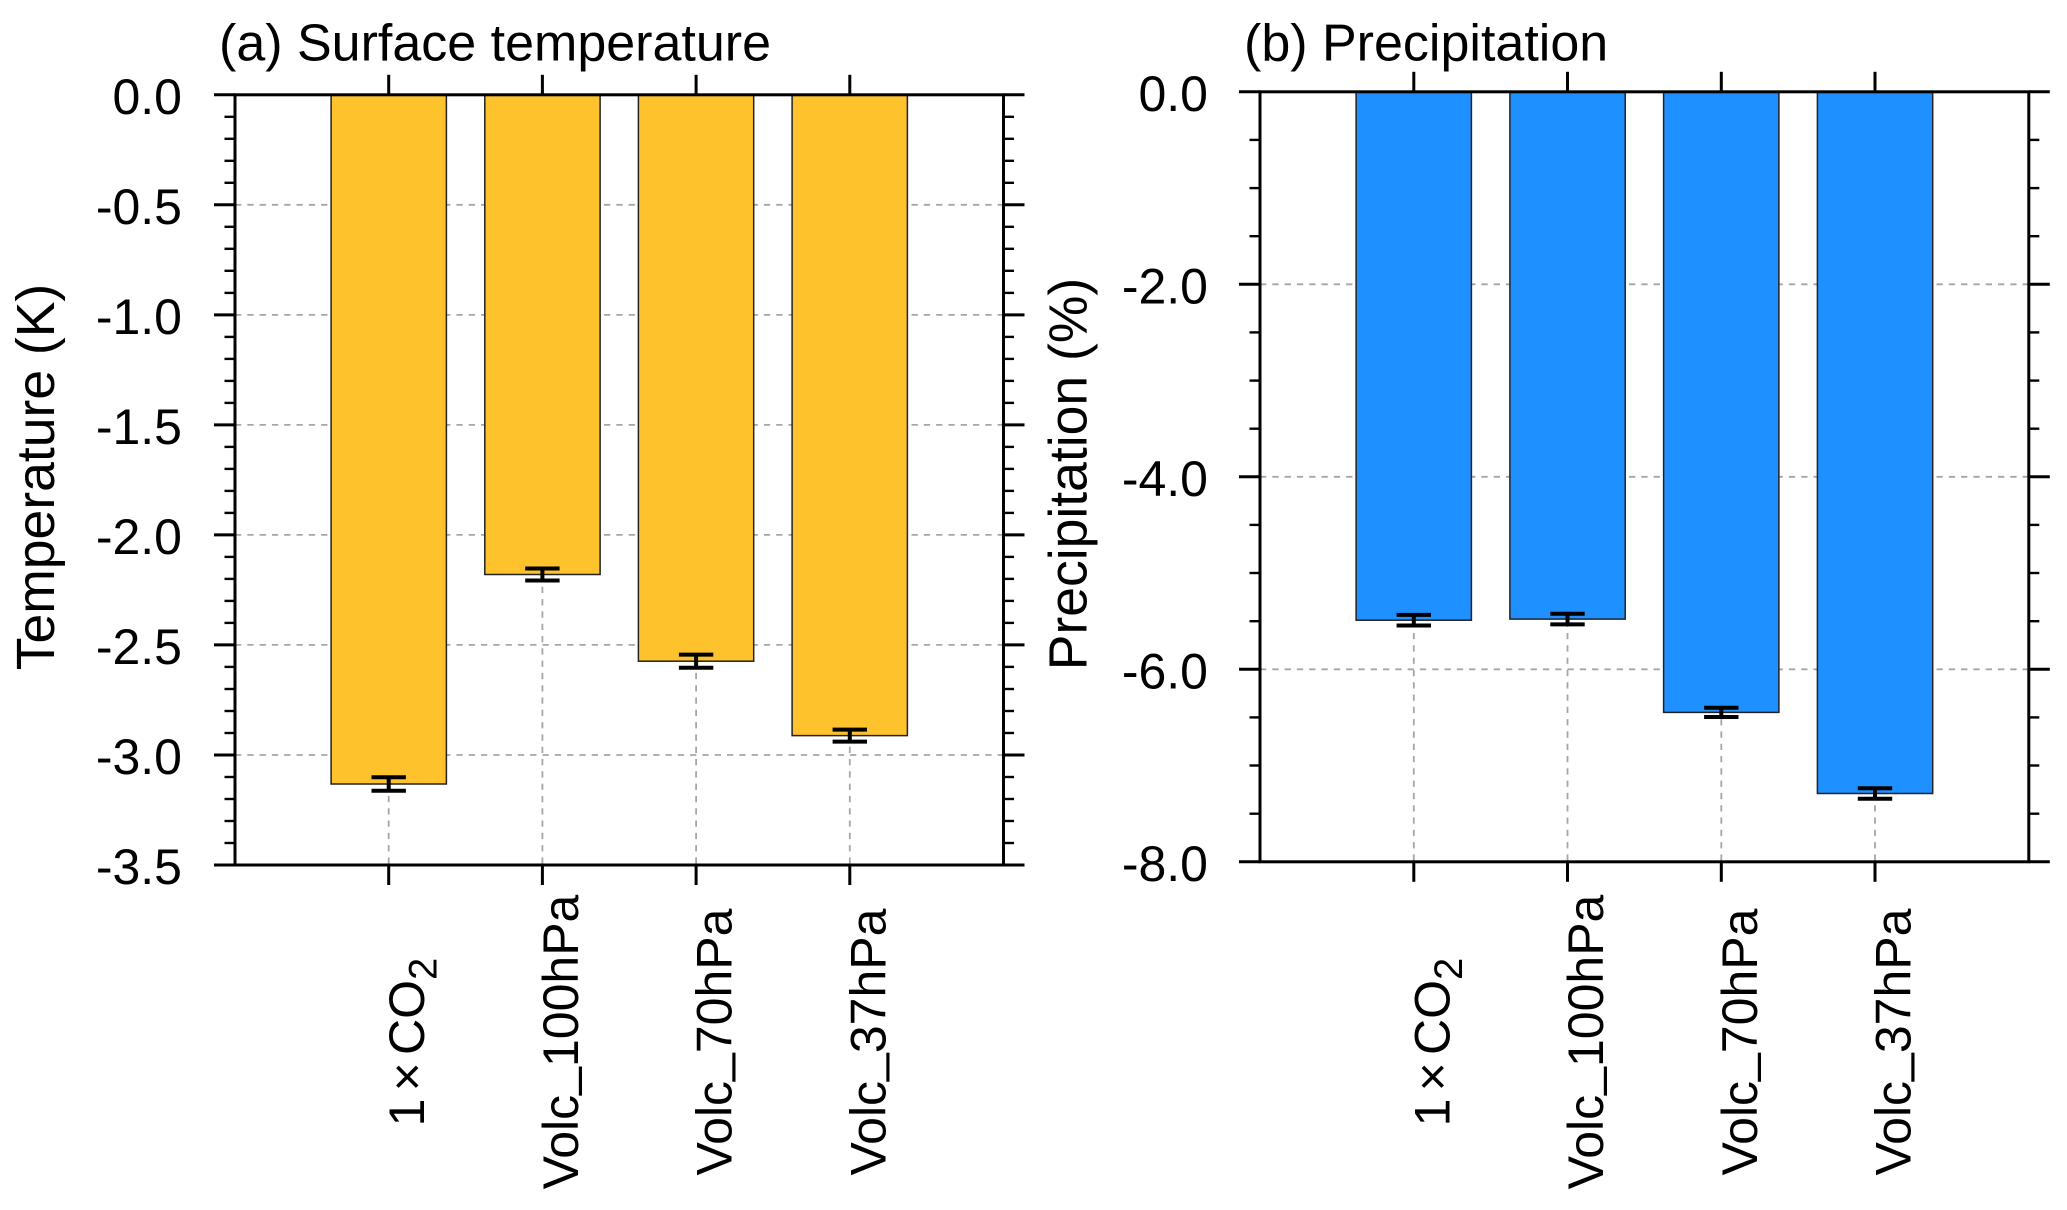  Describe the element at coordinates (139, 757) in the screenshot. I see `svg-text: -3.0` at that location.